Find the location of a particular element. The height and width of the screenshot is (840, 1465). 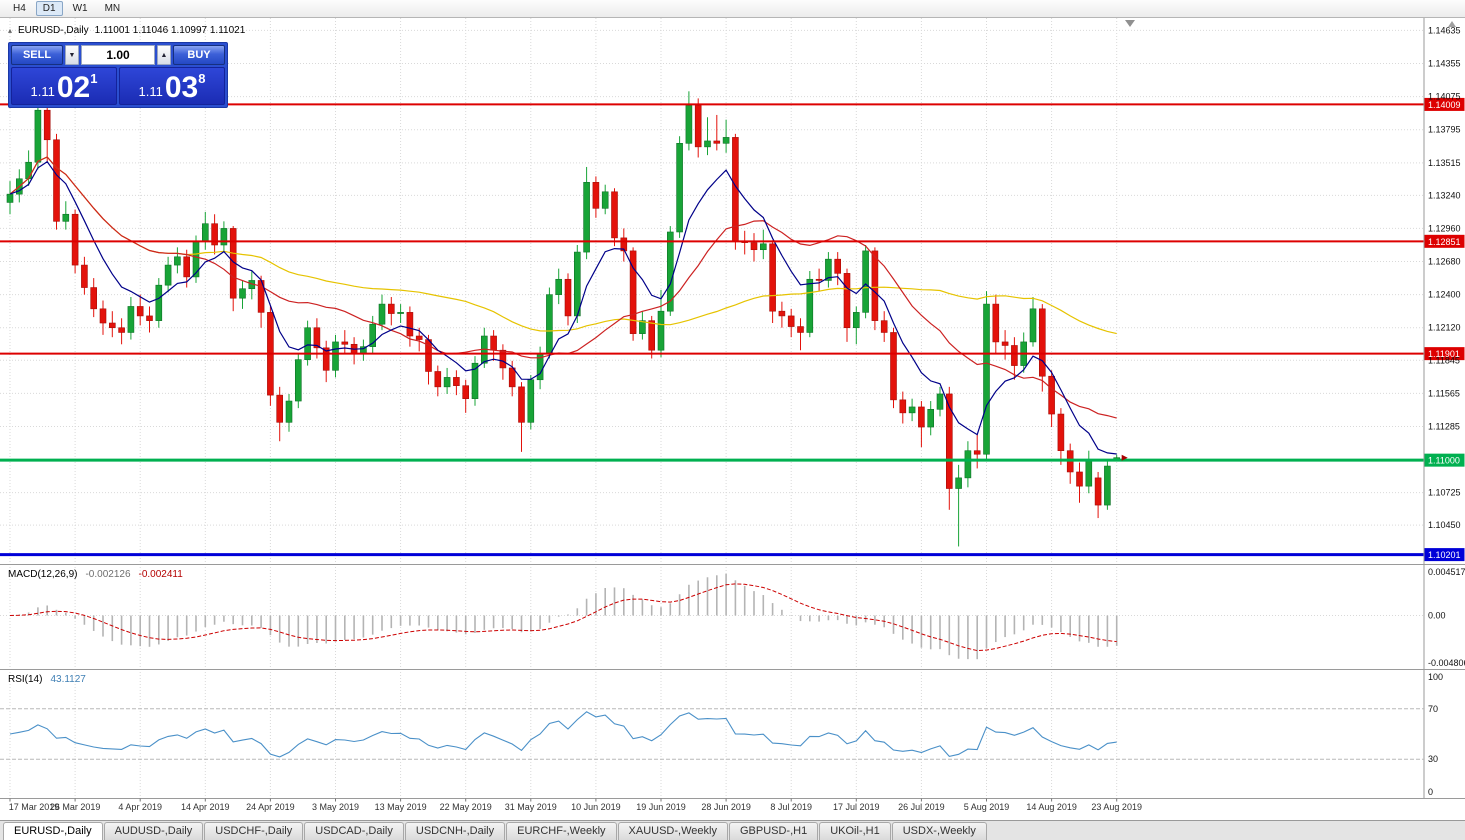

axis-scroll-icon is located at coordinates (1452, 24).